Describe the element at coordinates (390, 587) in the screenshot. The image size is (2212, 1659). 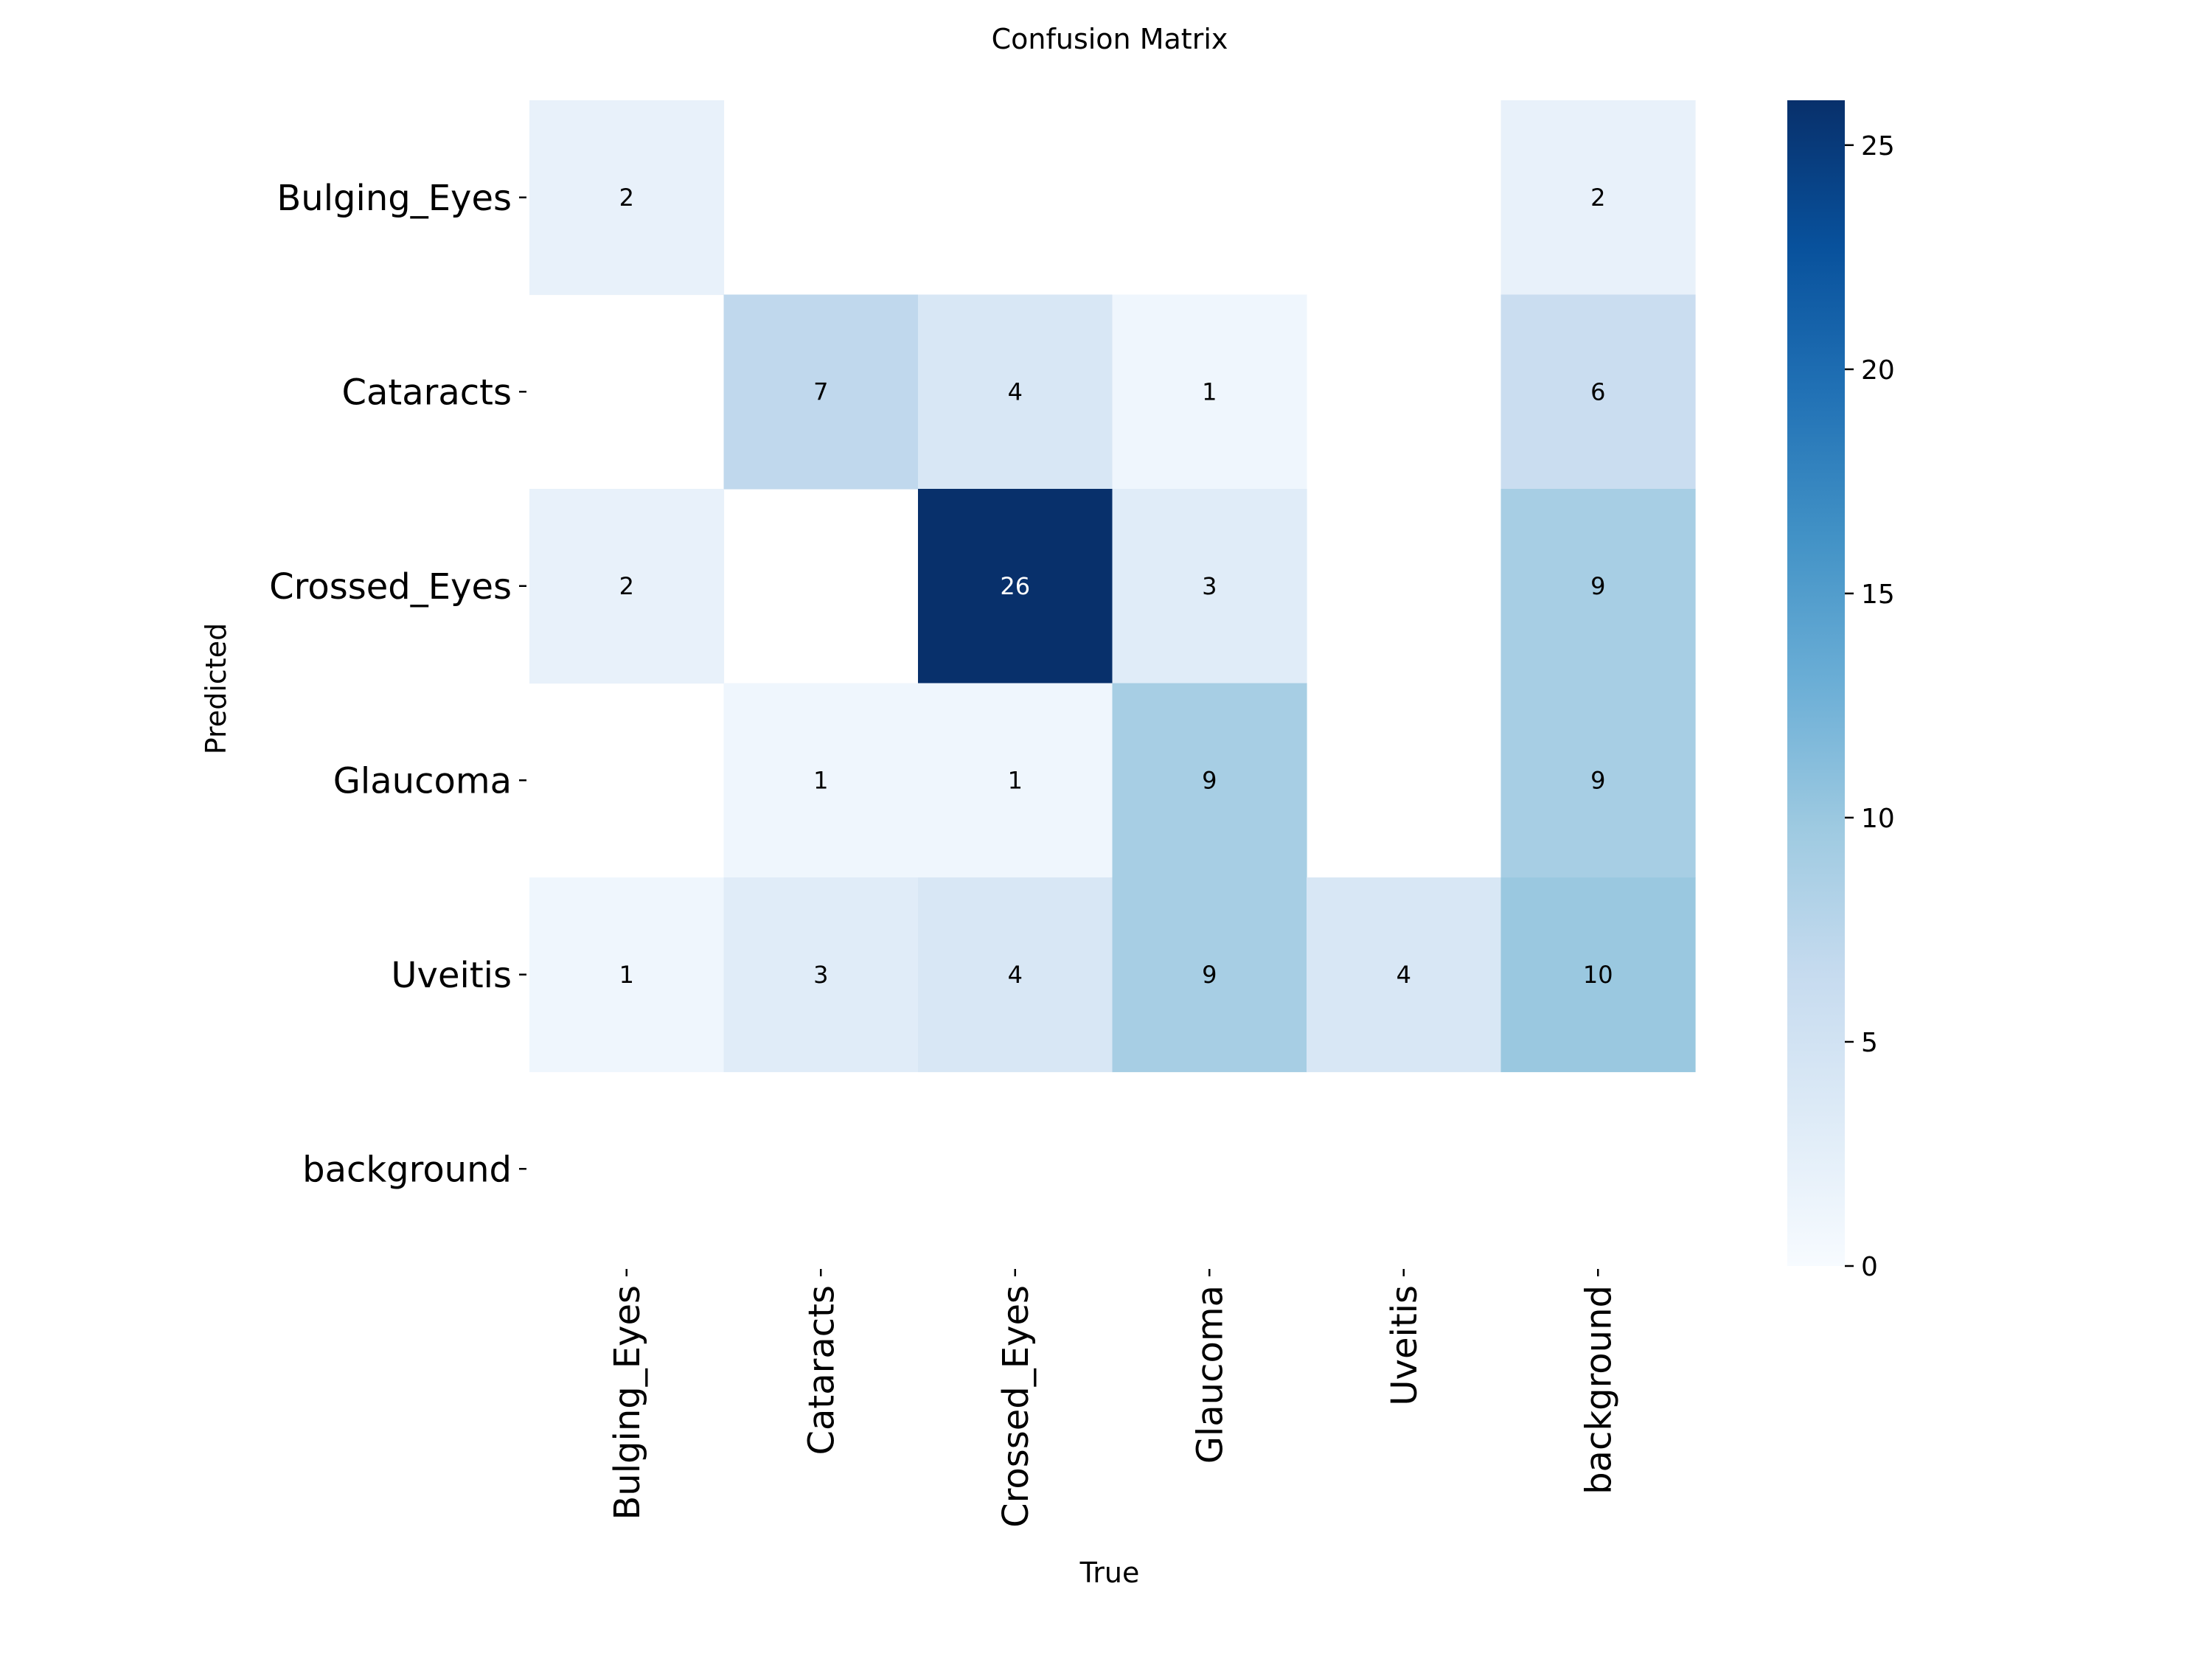
I see `y-tick-label: Crossed_Eyes` at that location.